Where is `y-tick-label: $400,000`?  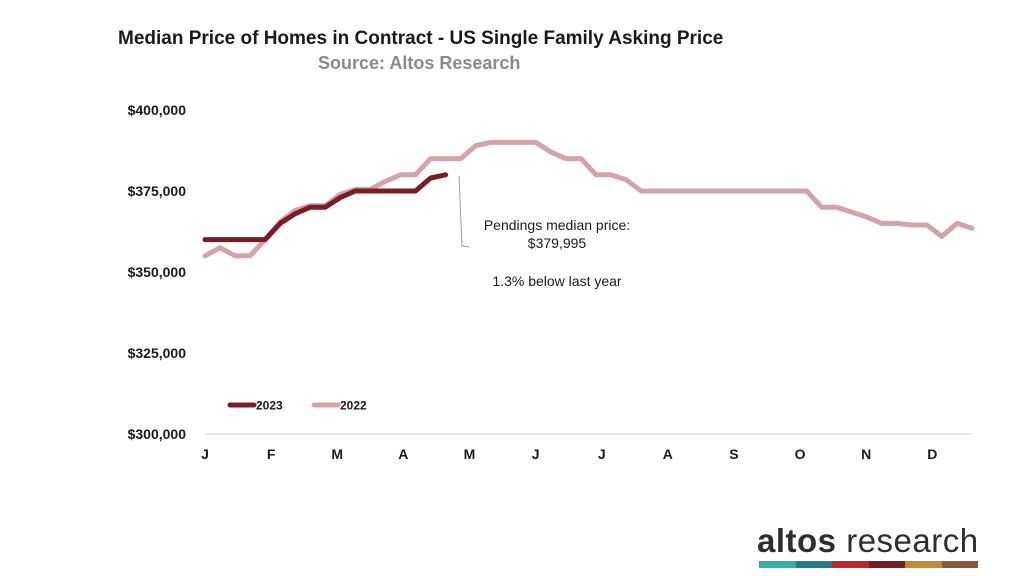 y-tick-label: $400,000 is located at coordinates (157, 110).